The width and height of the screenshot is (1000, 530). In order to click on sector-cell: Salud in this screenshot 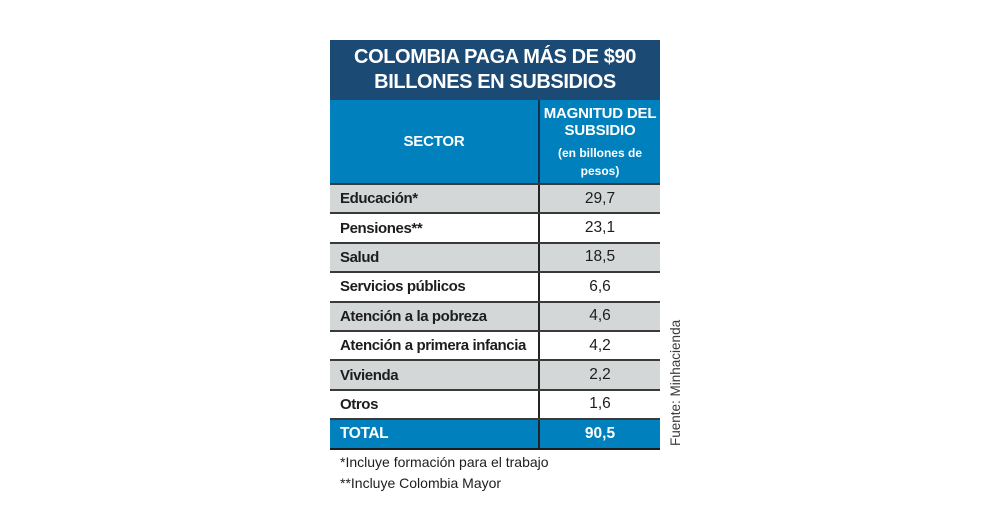, I will do `click(359, 257)`.